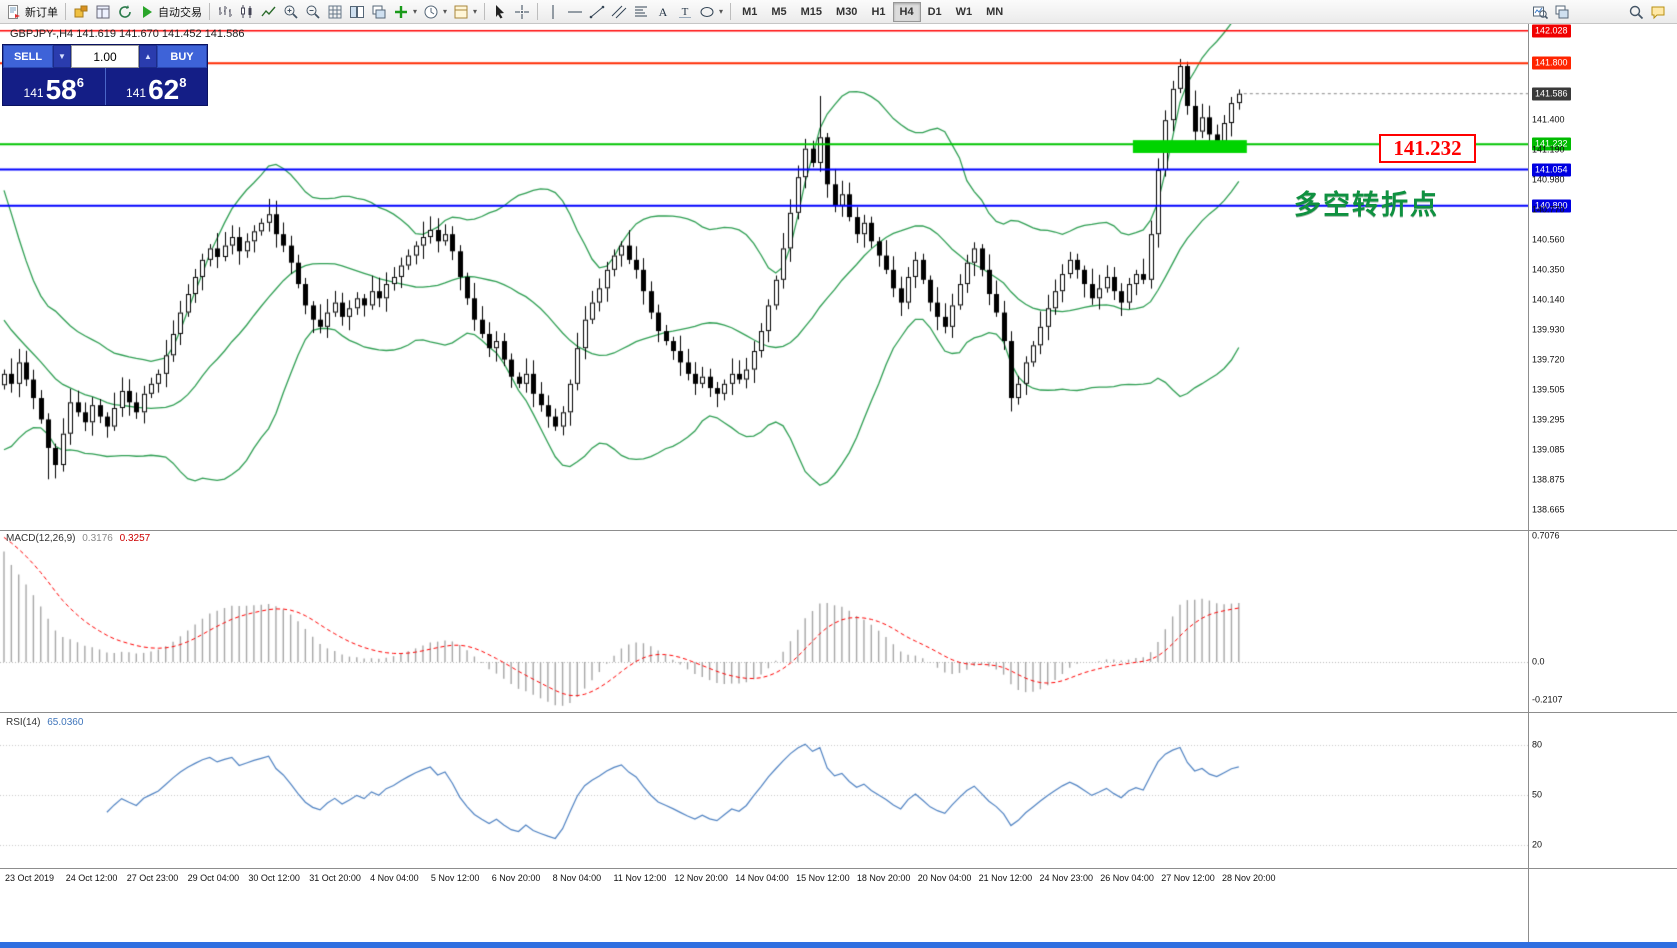  I want to click on zoom-out-button, so click(313, 11).